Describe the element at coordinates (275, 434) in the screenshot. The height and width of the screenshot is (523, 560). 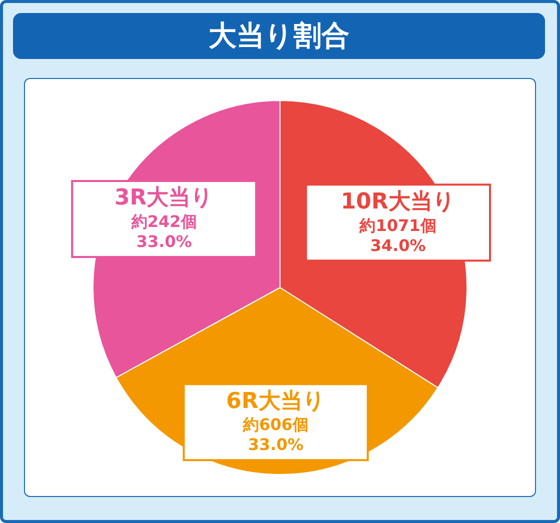
I see `data-label: 約606個 33.0%` at that location.